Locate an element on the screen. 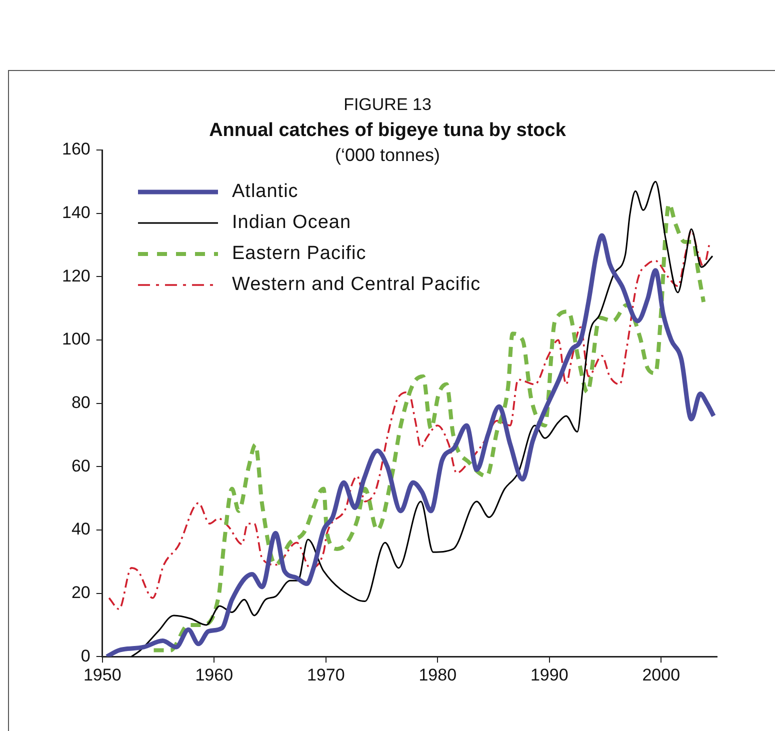  y-tick-label: 120 is located at coordinates (76, 276).